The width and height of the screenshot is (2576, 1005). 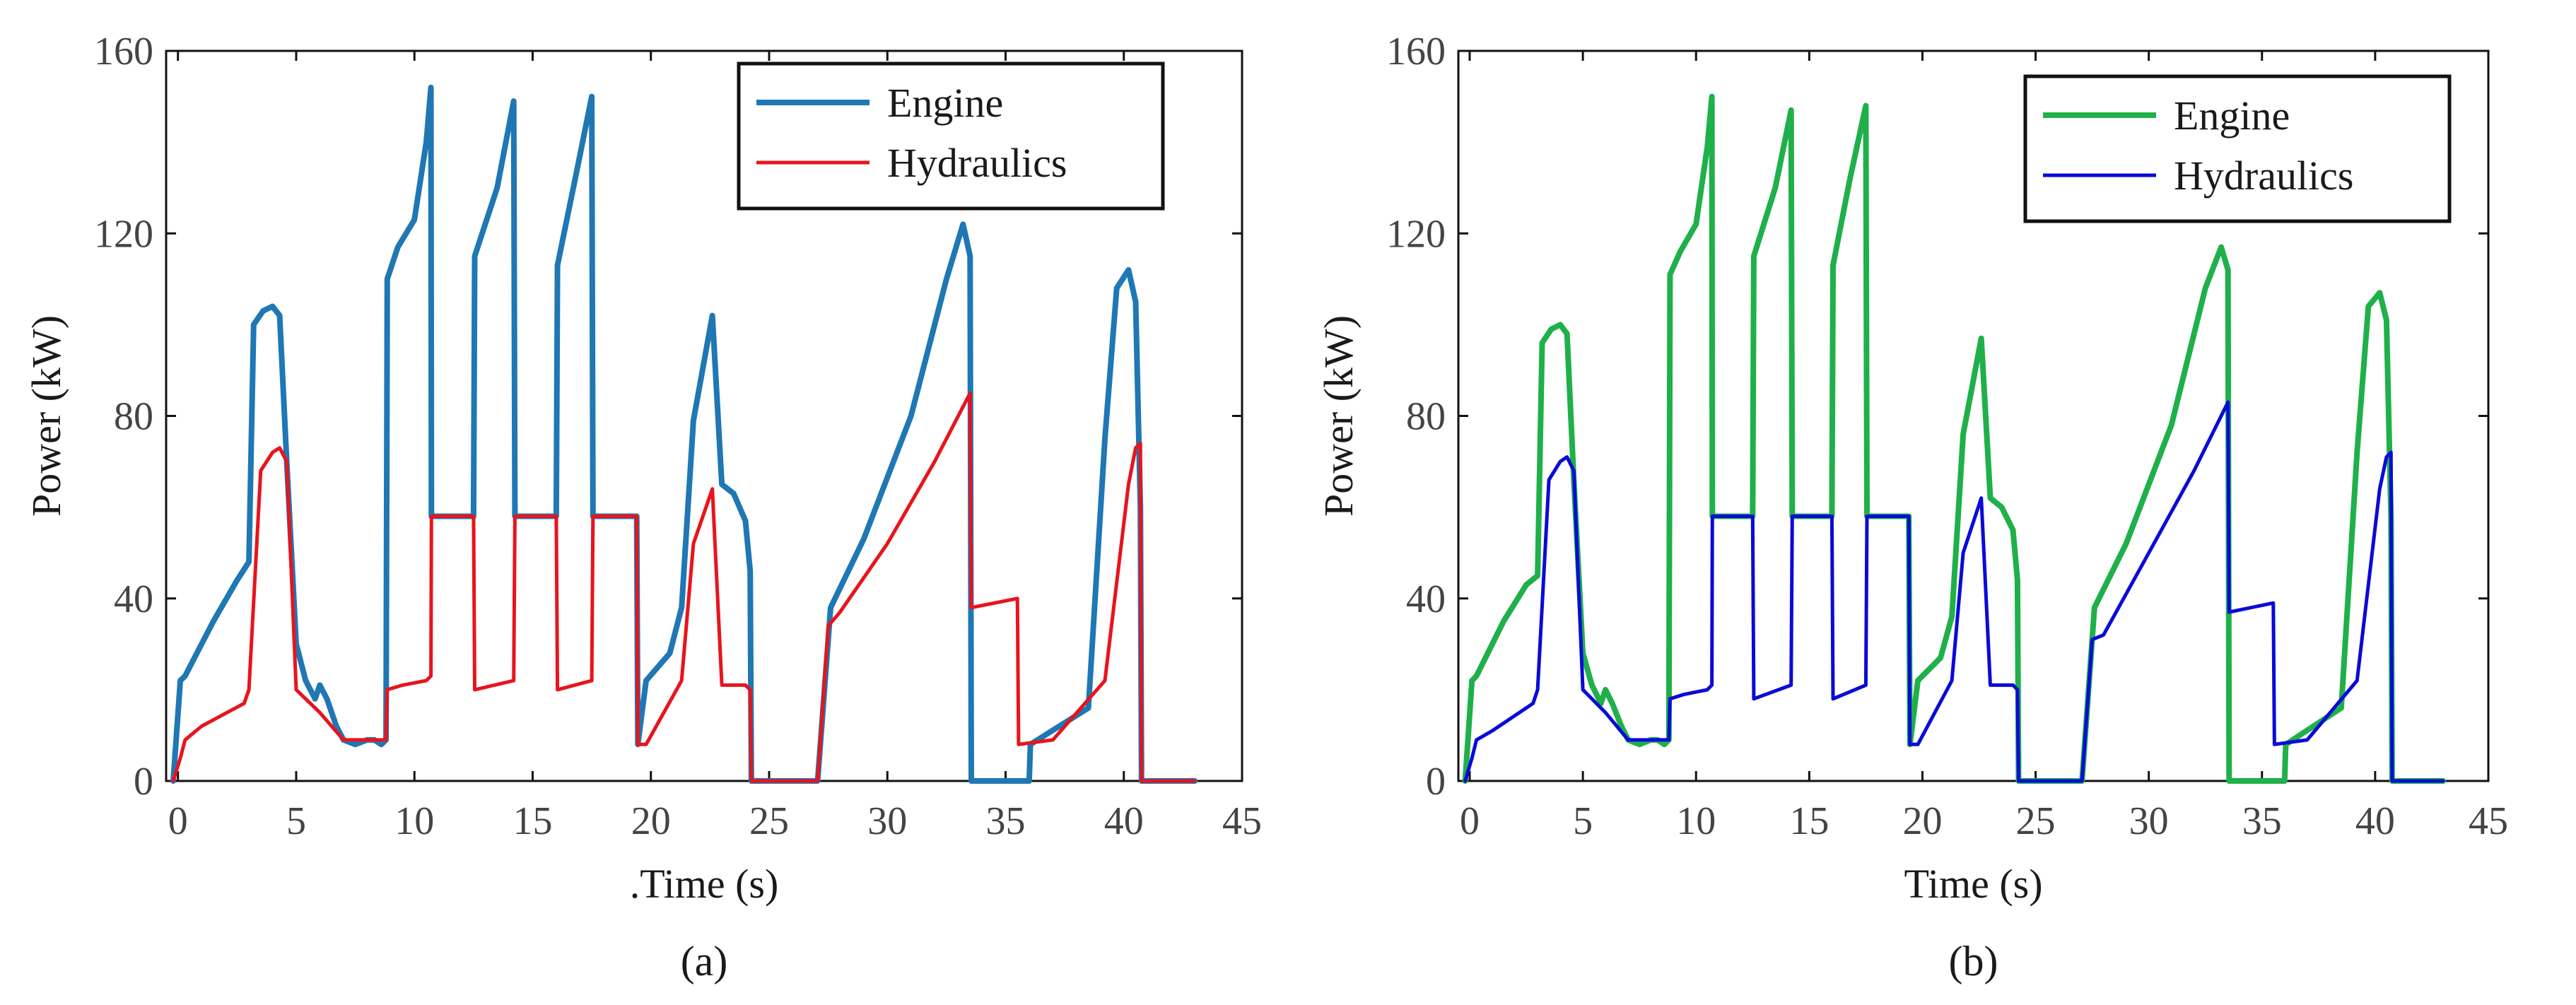 I want to click on panel-caption: (a), so click(x=704, y=962).